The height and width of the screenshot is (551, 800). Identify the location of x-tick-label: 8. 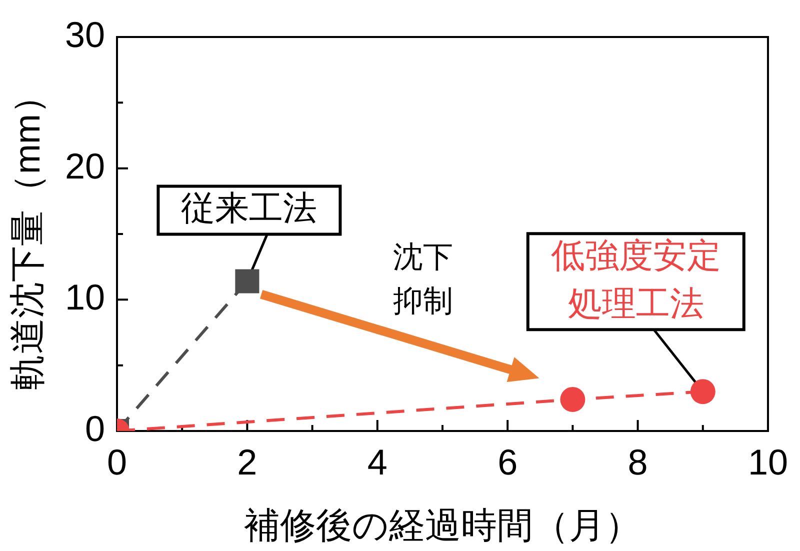
(638, 462).